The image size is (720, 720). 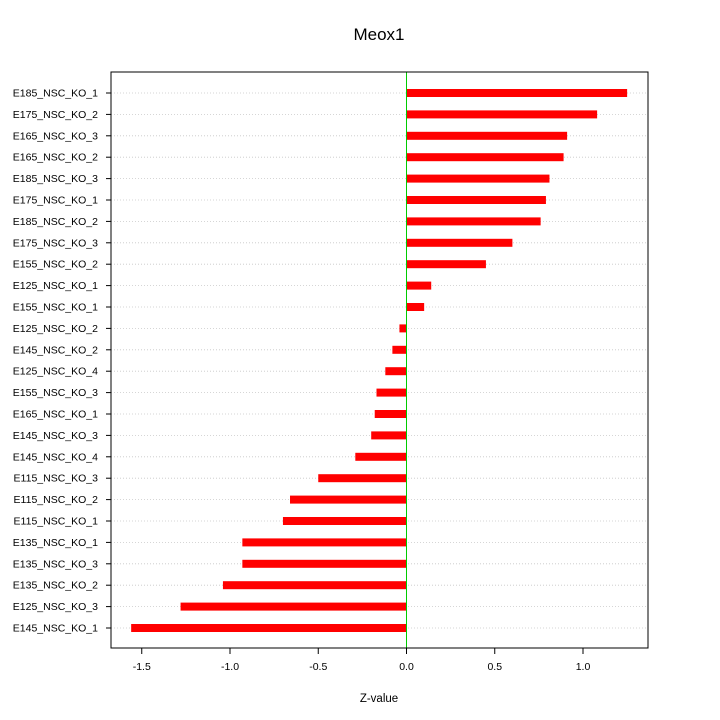 What do you see at coordinates (55, 350) in the screenshot?
I see `y-tick-label: E145_NSC_KO_2` at bounding box center [55, 350].